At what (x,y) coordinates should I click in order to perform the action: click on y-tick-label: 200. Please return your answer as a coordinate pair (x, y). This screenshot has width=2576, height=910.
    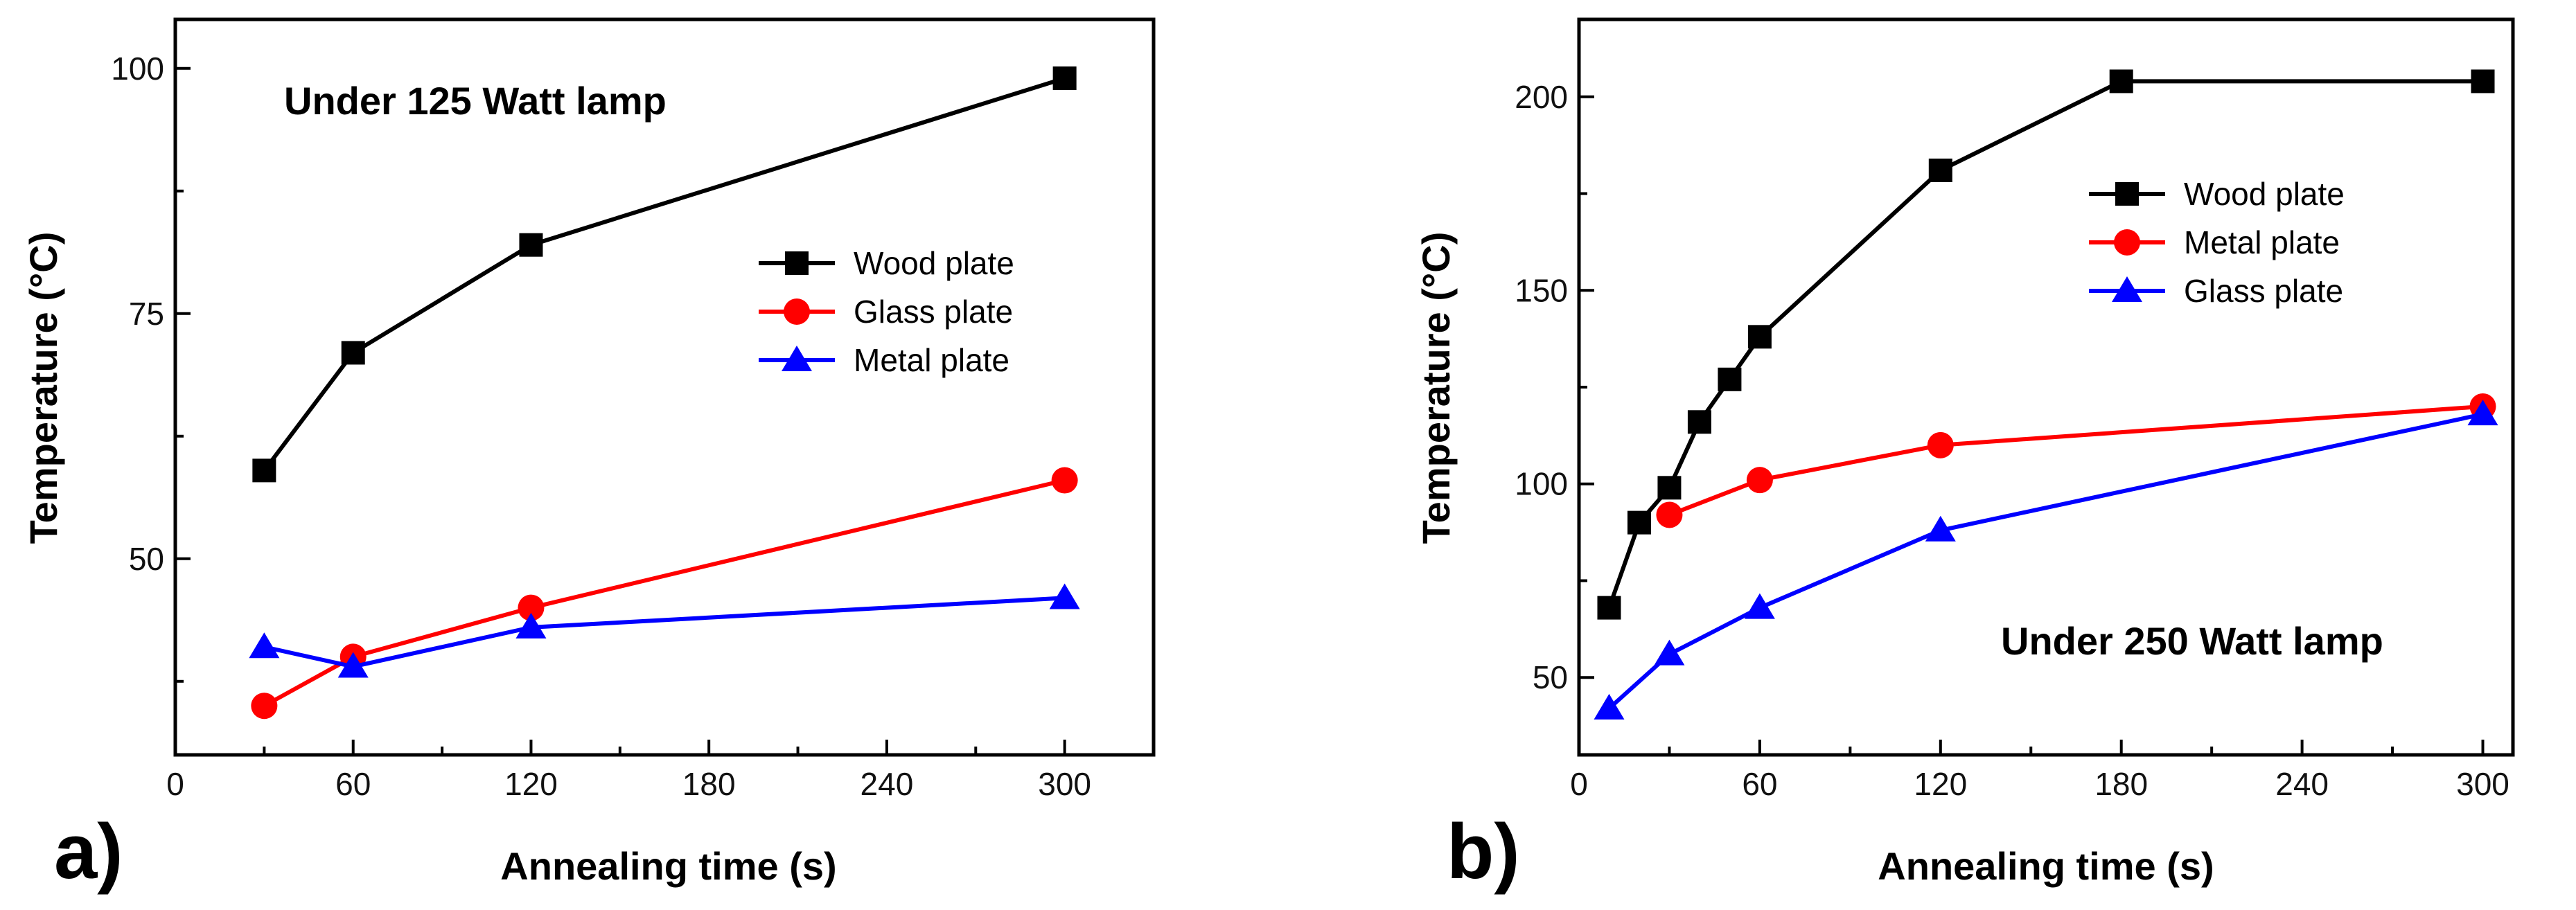
    Looking at the image, I should click on (1541, 97).